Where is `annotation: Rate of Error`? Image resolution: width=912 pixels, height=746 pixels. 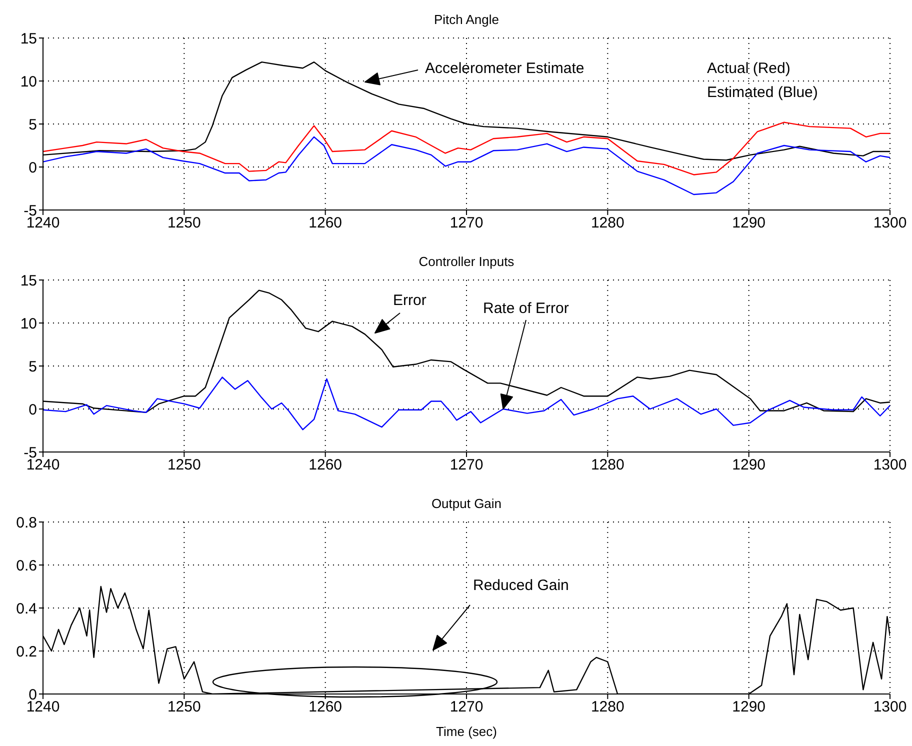
annotation: Rate of Error is located at coordinates (526, 308).